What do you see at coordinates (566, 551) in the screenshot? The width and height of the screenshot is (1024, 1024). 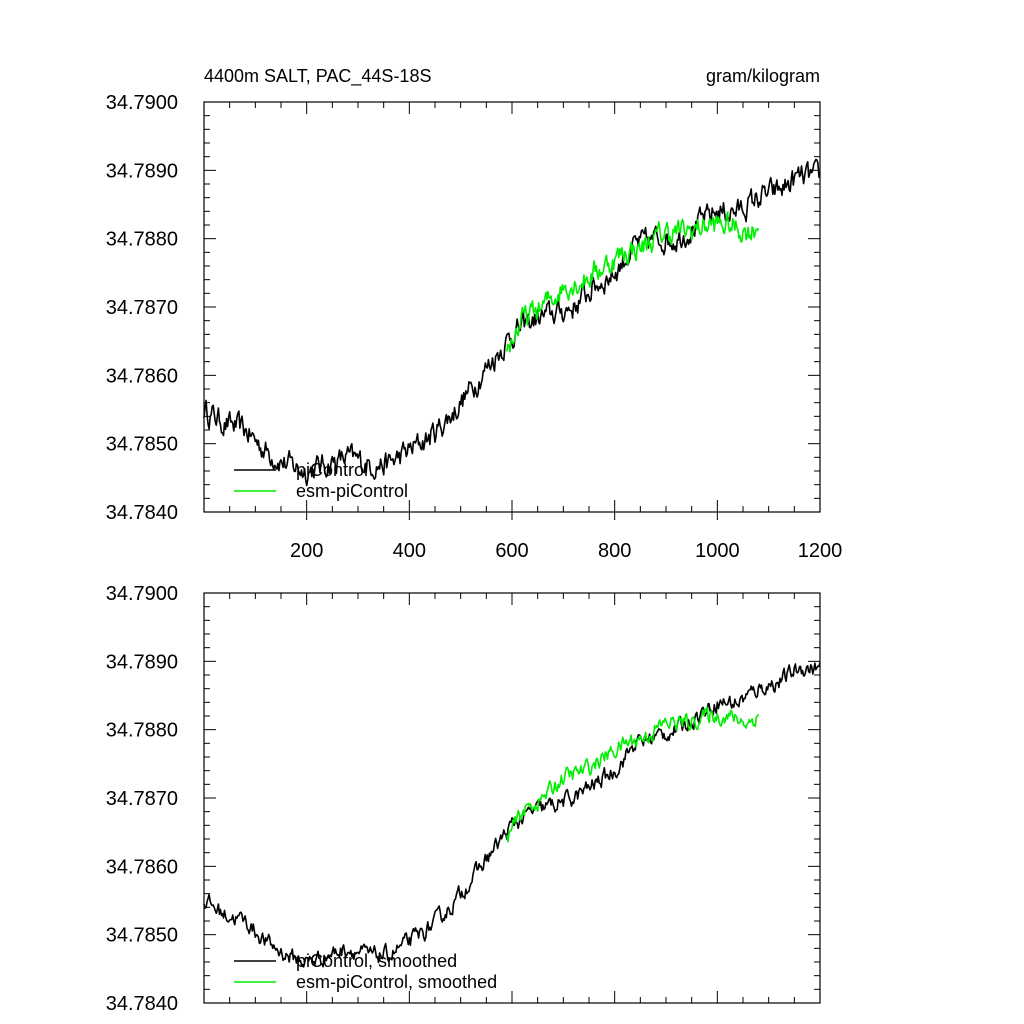 I see `x-axis-labels: 200 400 600 800 1000 1200` at bounding box center [566, 551].